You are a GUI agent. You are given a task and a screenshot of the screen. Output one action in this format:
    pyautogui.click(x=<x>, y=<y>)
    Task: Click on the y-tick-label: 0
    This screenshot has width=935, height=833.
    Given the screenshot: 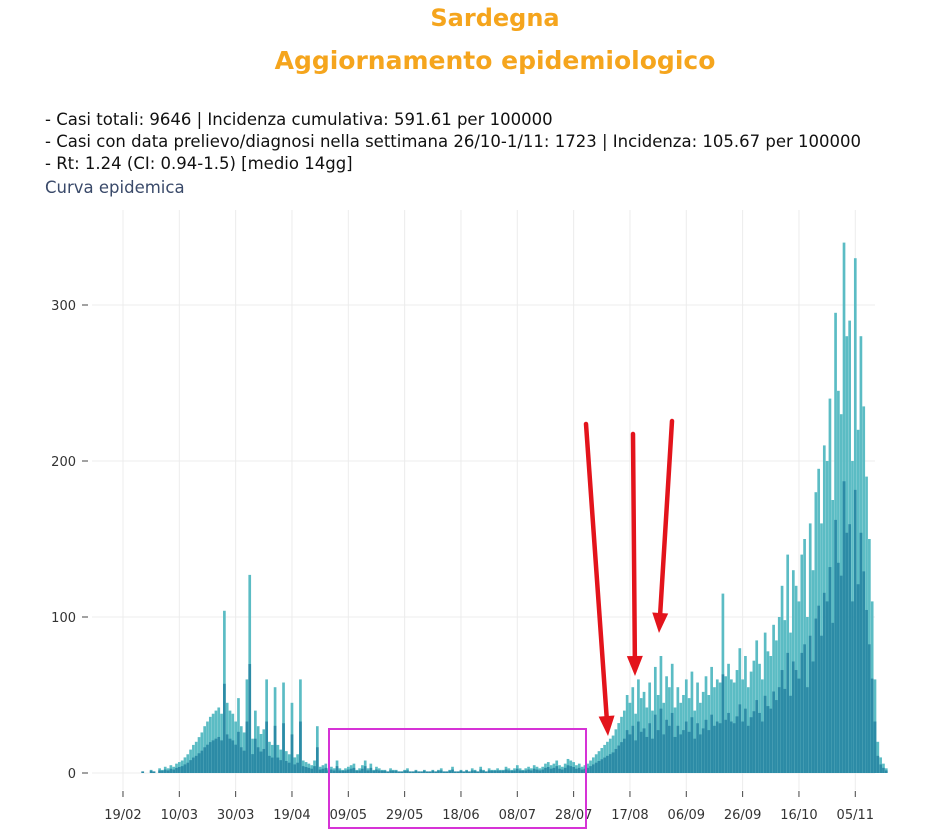 What is the action you would take?
    pyautogui.click(x=72, y=774)
    